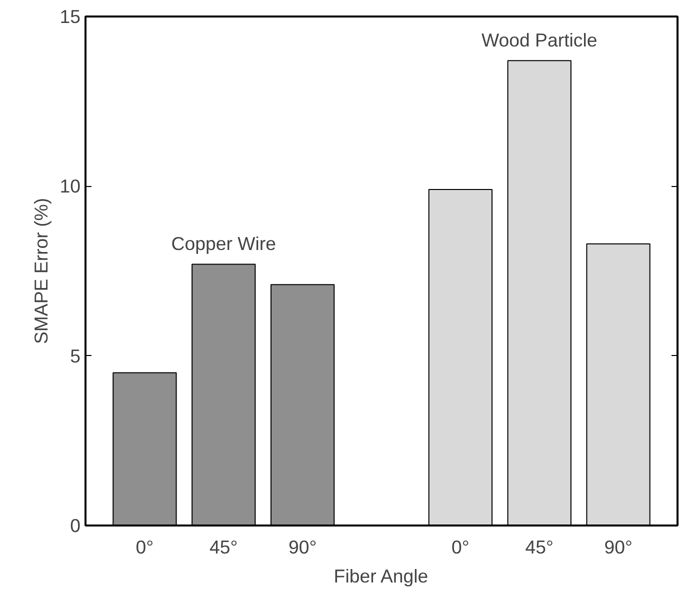 This screenshot has width=679, height=589. I want to click on y-tick-label: 10, so click(70, 186).